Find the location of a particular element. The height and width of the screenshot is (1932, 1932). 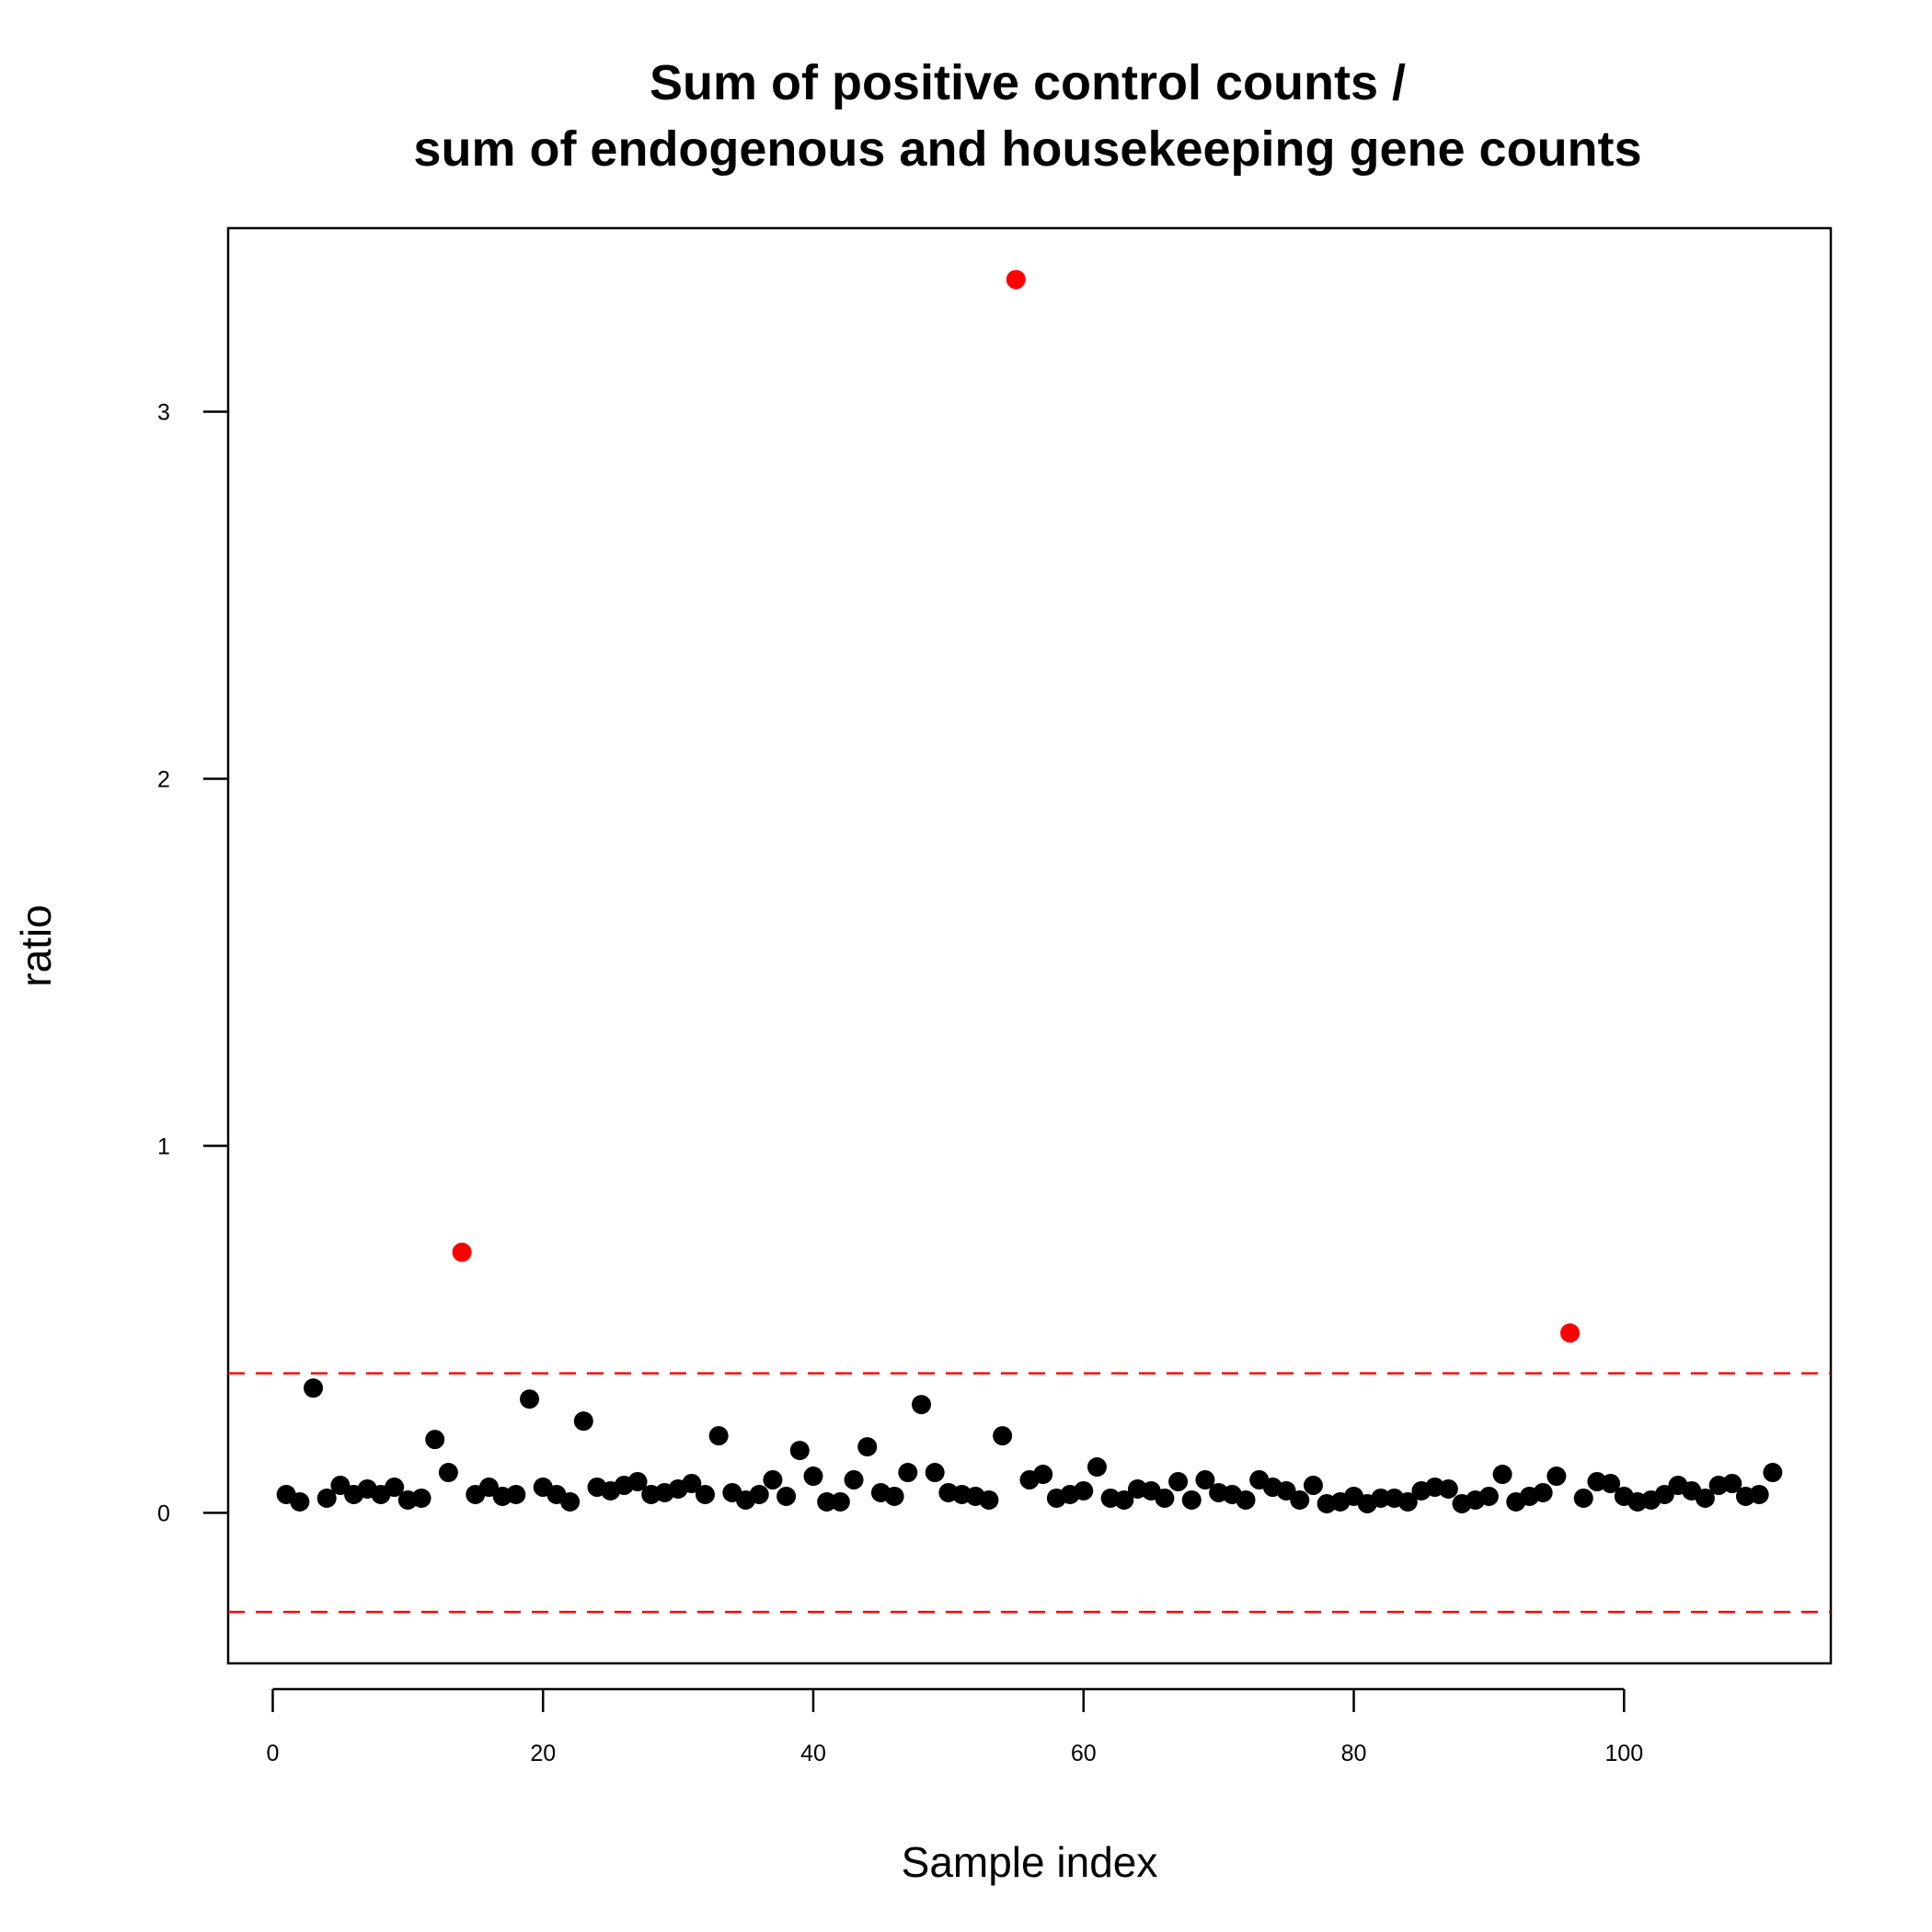

chart-title-line-1: Sum of positive control counts / is located at coordinates (1028, 82).